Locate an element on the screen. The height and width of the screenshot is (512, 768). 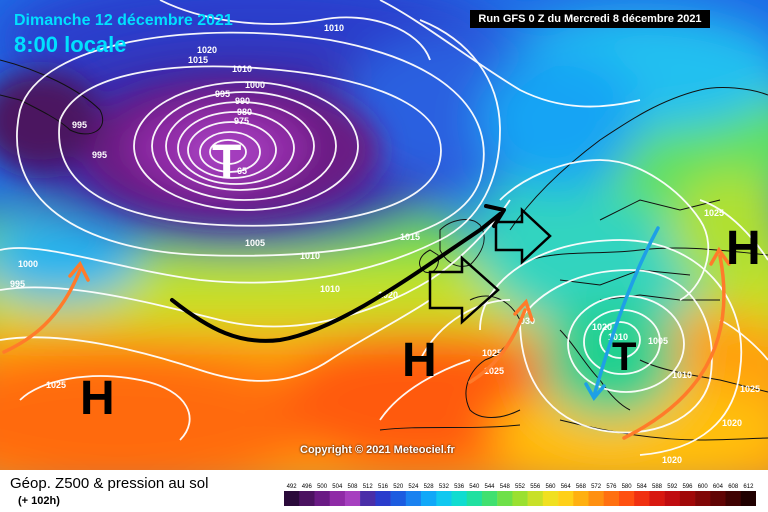
legend-tick-label: 576 is located at coordinates (611, 487).